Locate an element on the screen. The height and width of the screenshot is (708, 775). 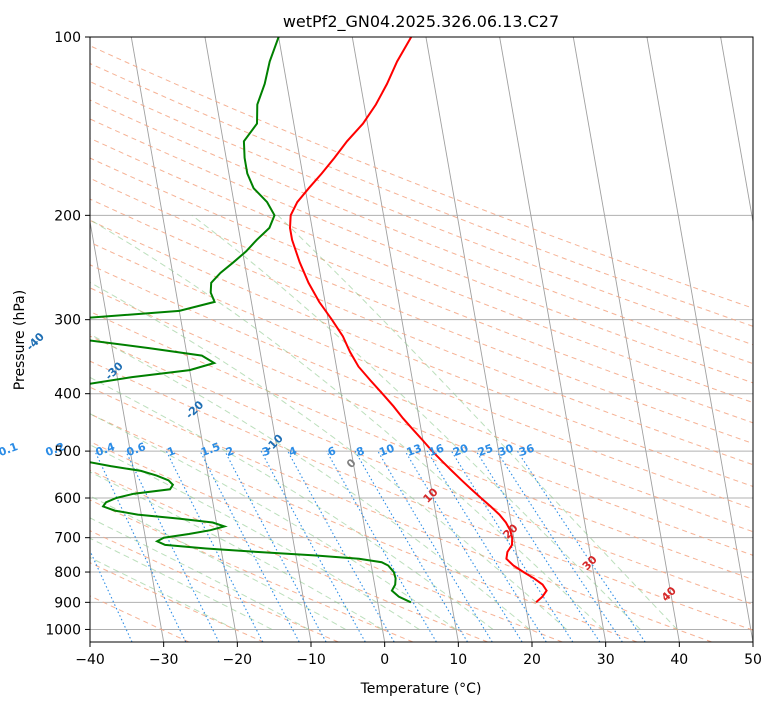
y-axis-label: Pressure (hPa) is located at coordinates (20, 340).